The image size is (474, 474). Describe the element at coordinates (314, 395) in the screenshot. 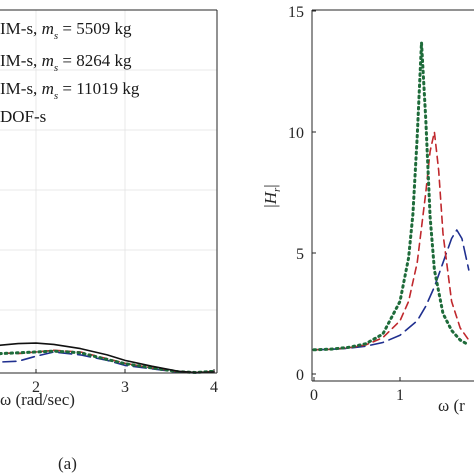

I see `panel-b-x-tick-label-1: 0` at that location.